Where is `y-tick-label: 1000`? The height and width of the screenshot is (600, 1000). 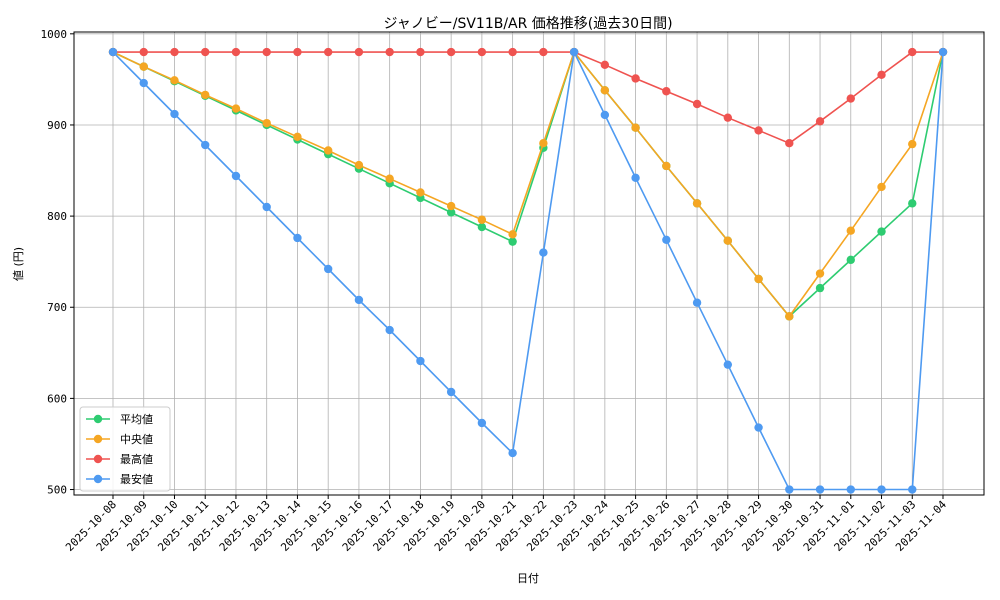 y-tick-label: 1000 is located at coordinates (54, 34).